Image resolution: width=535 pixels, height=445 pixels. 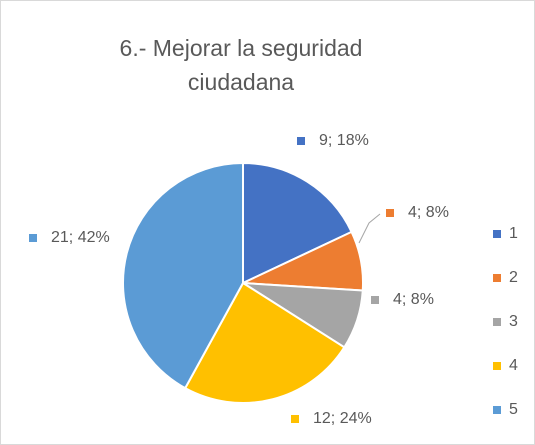 What do you see at coordinates (513, 277) in the screenshot?
I see `legend-label: 2` at bounding box center [513, 277].